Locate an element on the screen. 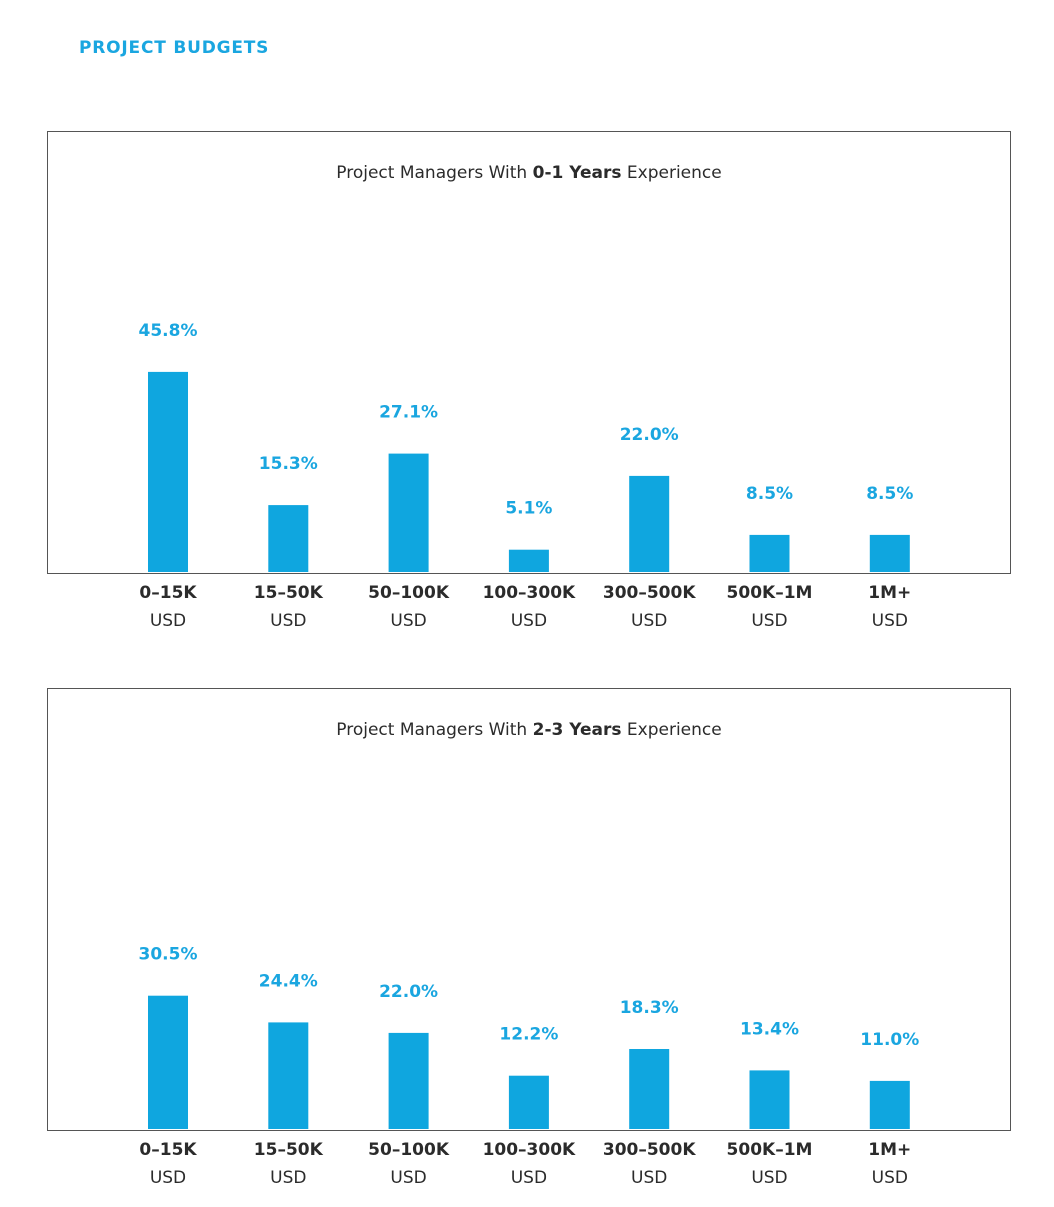 The height and width of the screenshot is (1207, 1054). chart-title-part: 2-3 Years is located at coordinates (577, 730).